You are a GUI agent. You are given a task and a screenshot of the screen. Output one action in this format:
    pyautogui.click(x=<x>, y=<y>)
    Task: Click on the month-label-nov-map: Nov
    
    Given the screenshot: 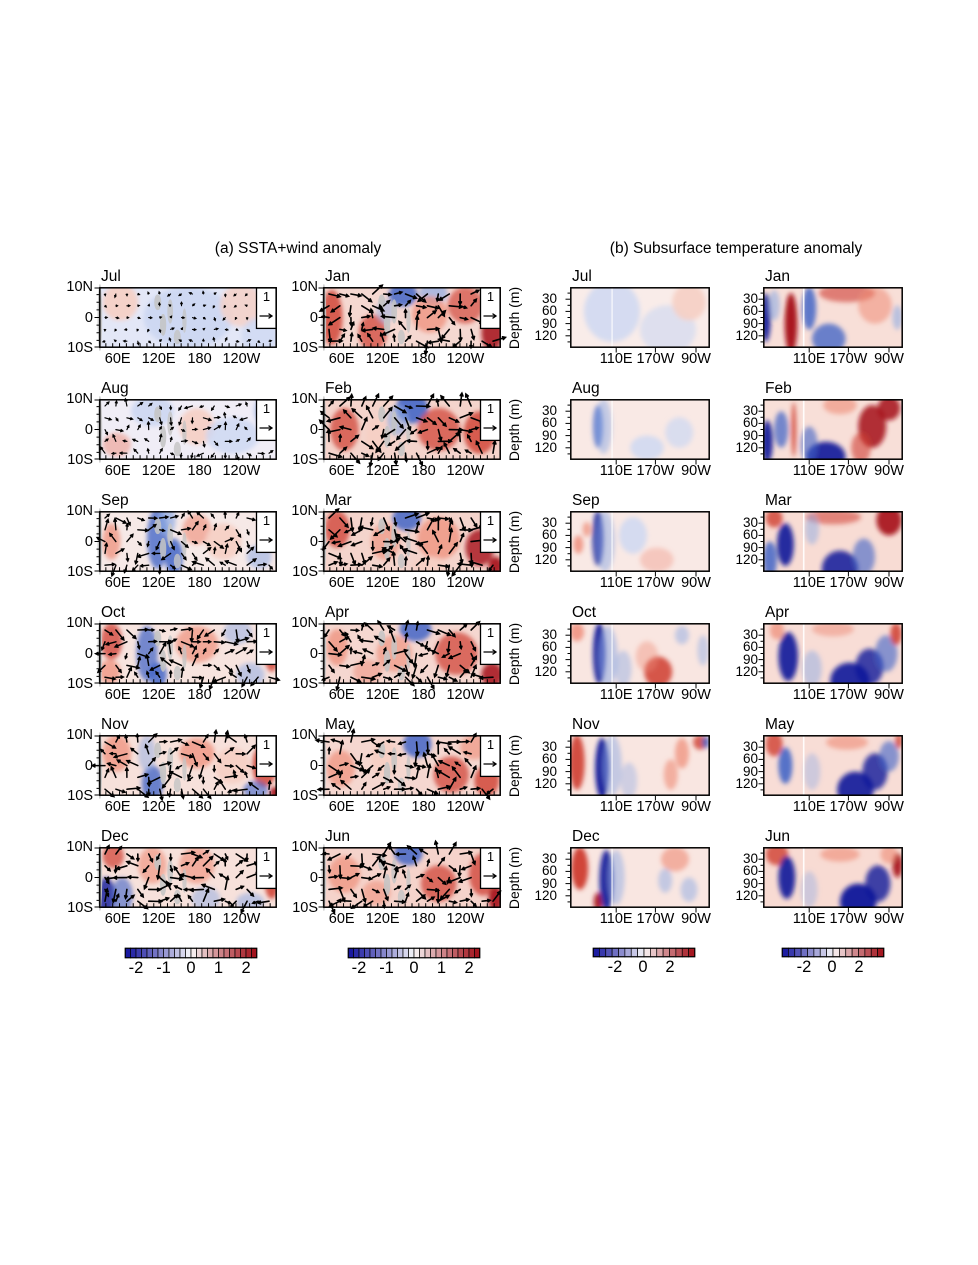 What is the action you would take?
    pyautogui.click(x=115, y=724)
    